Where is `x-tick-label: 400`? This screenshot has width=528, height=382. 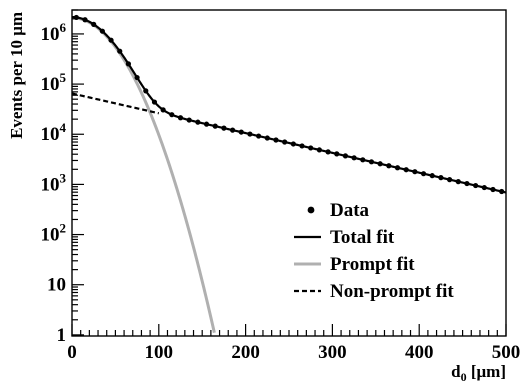 x-tick-label: 400 is located at coordinates (419, 352).